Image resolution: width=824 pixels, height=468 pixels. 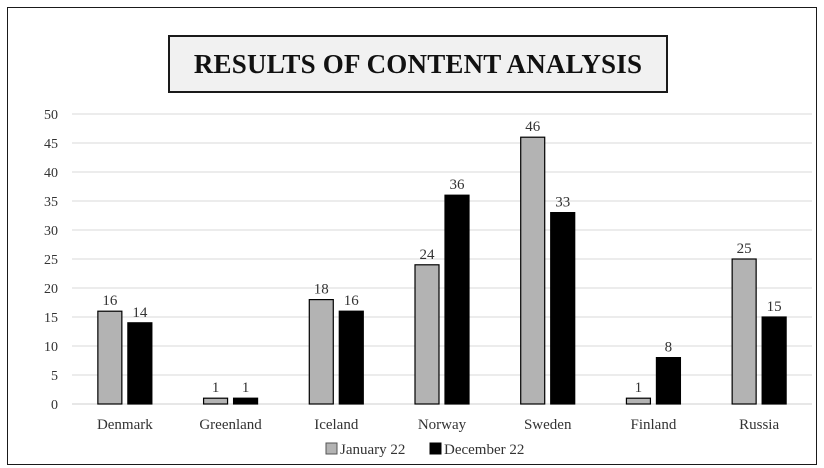 What do you see at coordinates (51, 289) in the screenshot?
I see `y-tick-label: 20` at bounding box center [51, 289].